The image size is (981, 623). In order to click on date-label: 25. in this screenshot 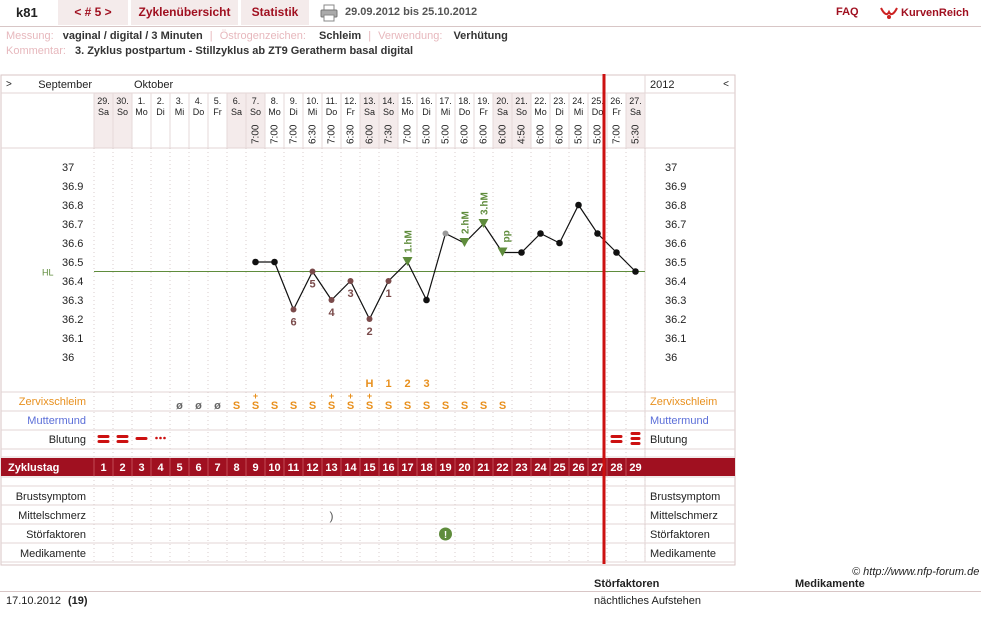, I will do `click(597, 101)`.